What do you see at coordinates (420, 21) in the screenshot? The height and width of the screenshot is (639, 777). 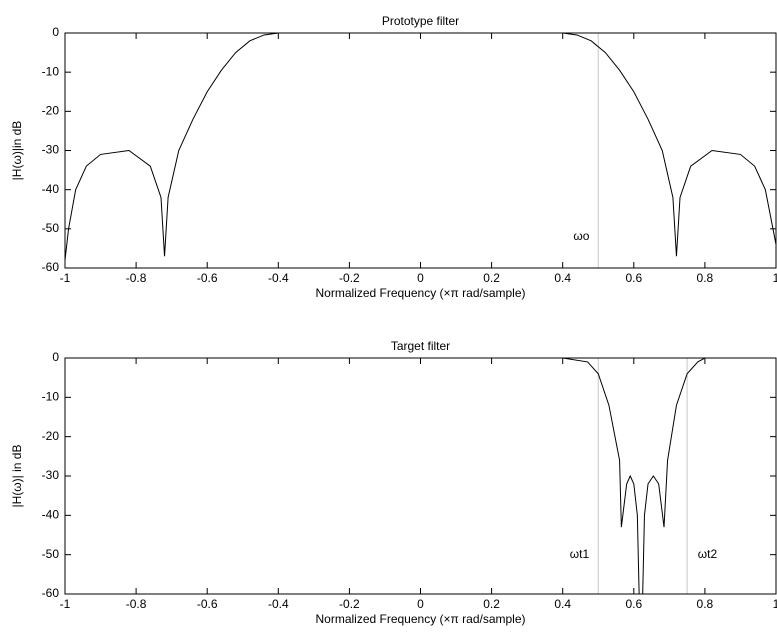 I see `chart-title: Prototype filter` at bounding box center [420, 21].